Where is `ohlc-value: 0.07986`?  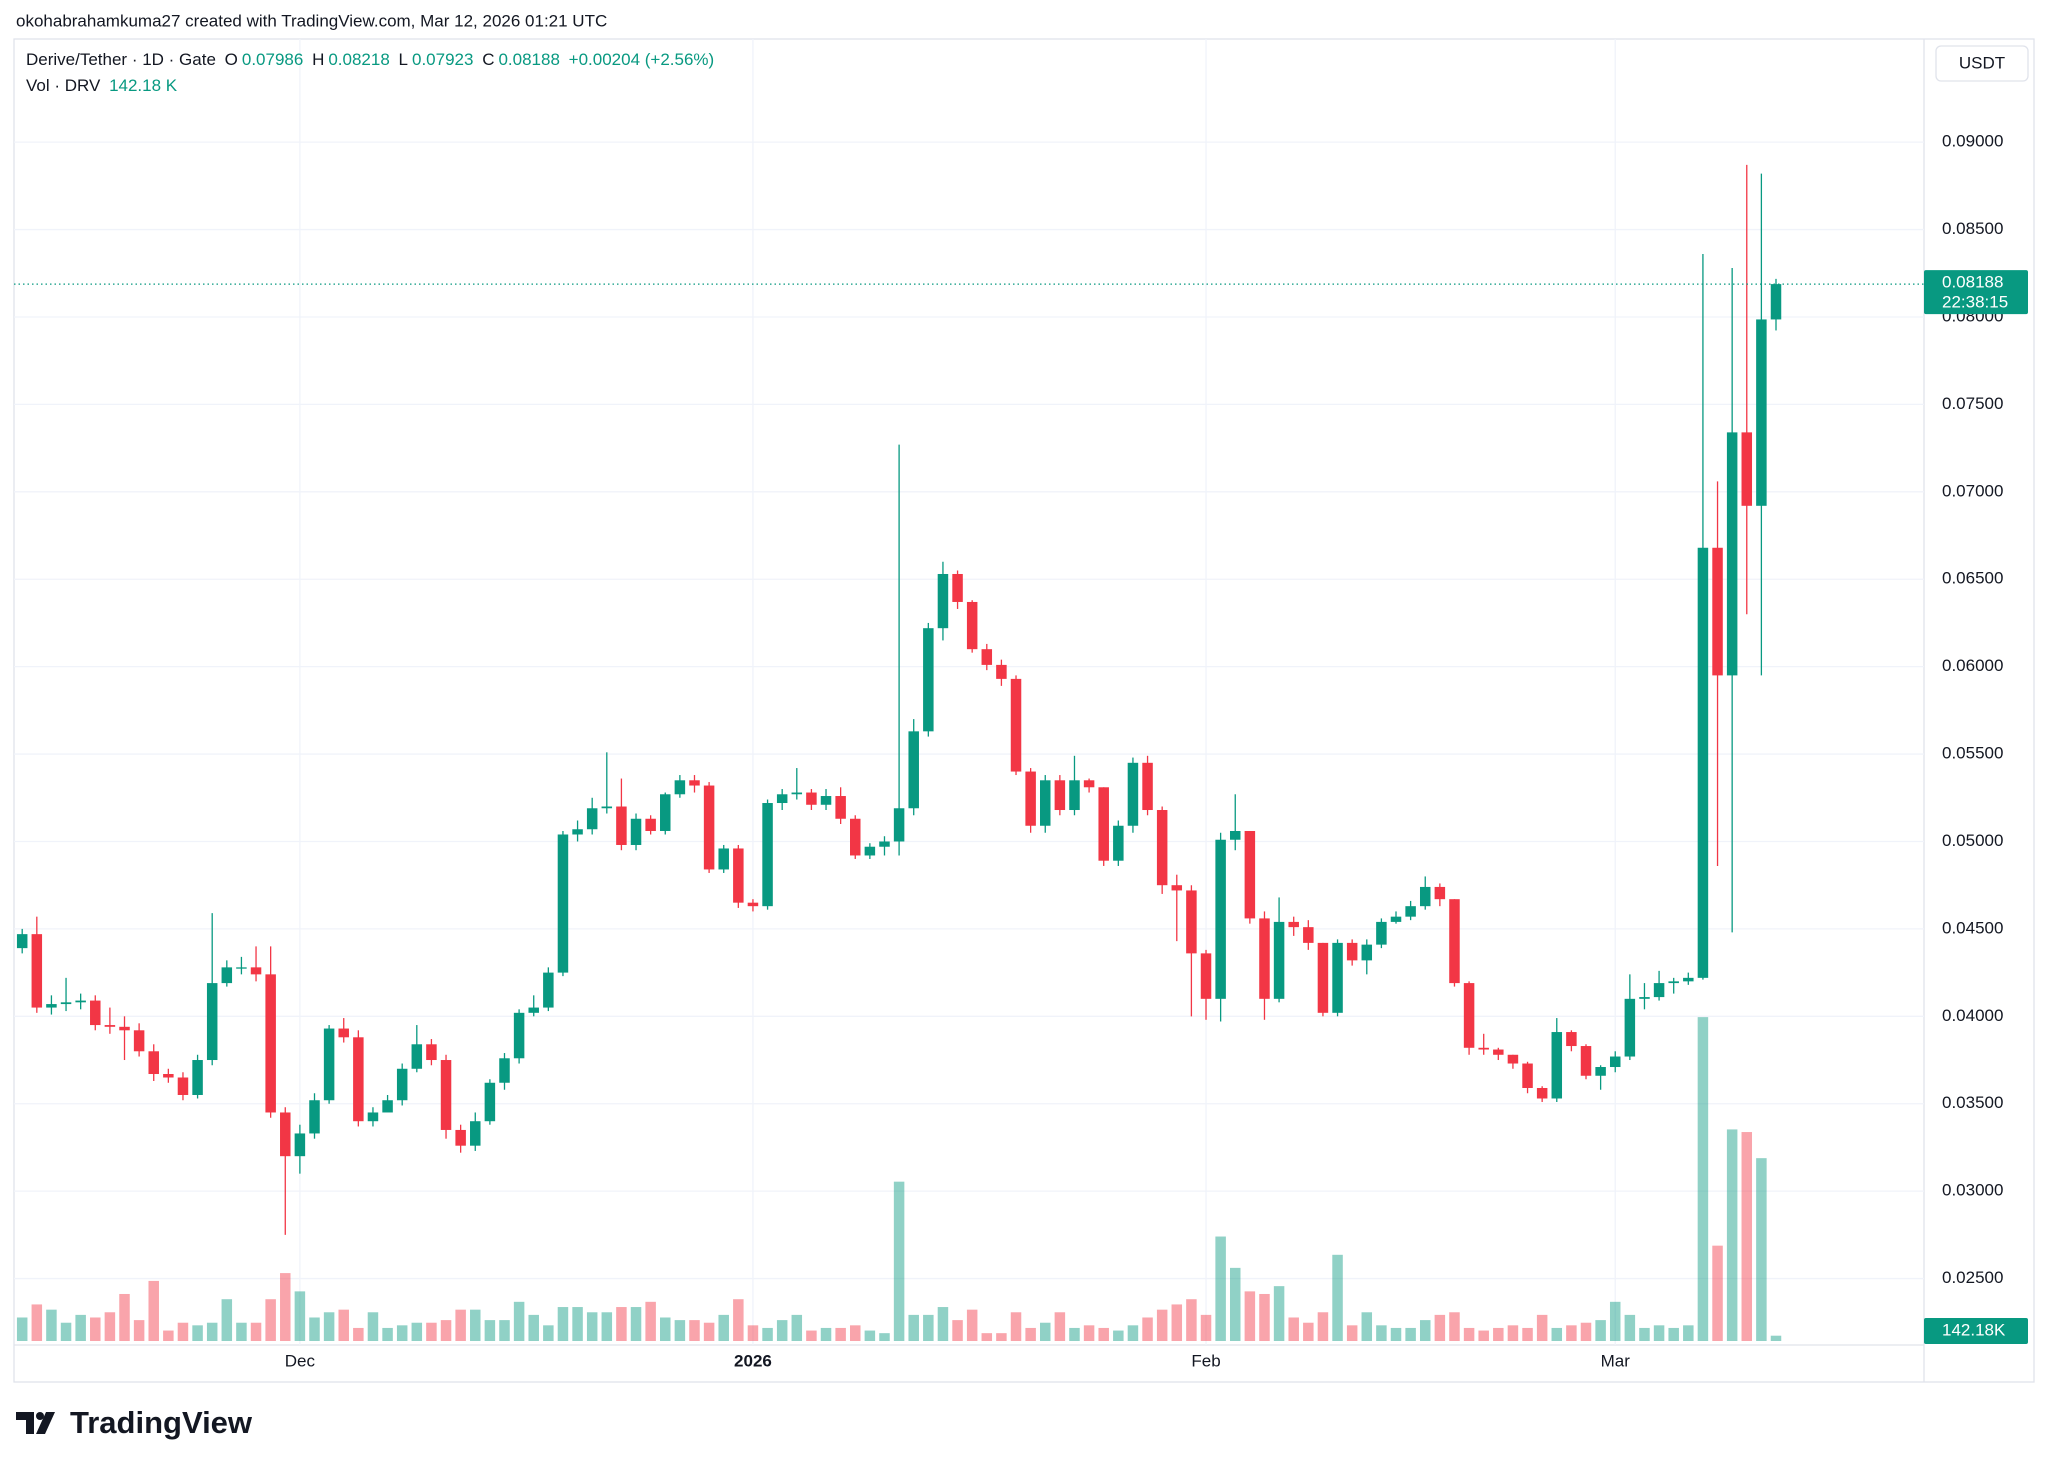
ohlc-value: 0.07986 is located at coordinates (272, 59).